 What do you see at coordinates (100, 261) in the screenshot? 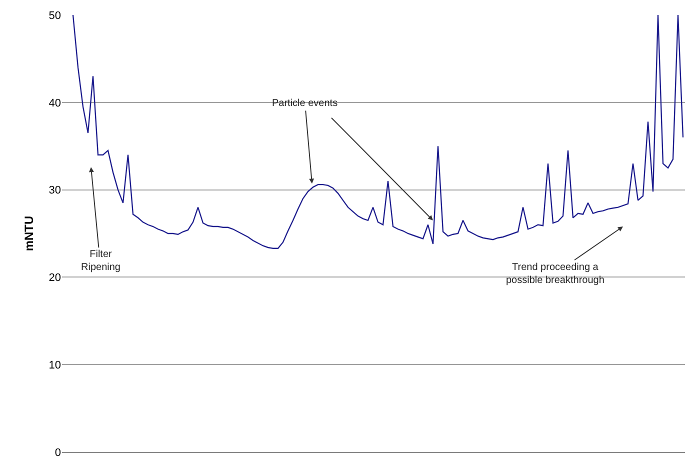
I see `annotation: Filter Ripening` at bounding box center [100, 261].